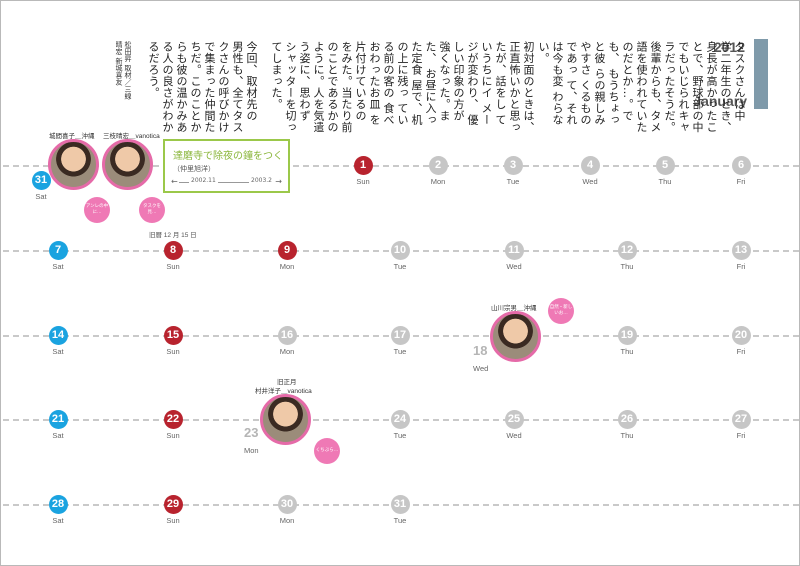 This screenshot has height=566, width=800. Describe the element at coordinates (669, 87) in the screenshot. I see `story-line: ラだったそうだ。` at that location.